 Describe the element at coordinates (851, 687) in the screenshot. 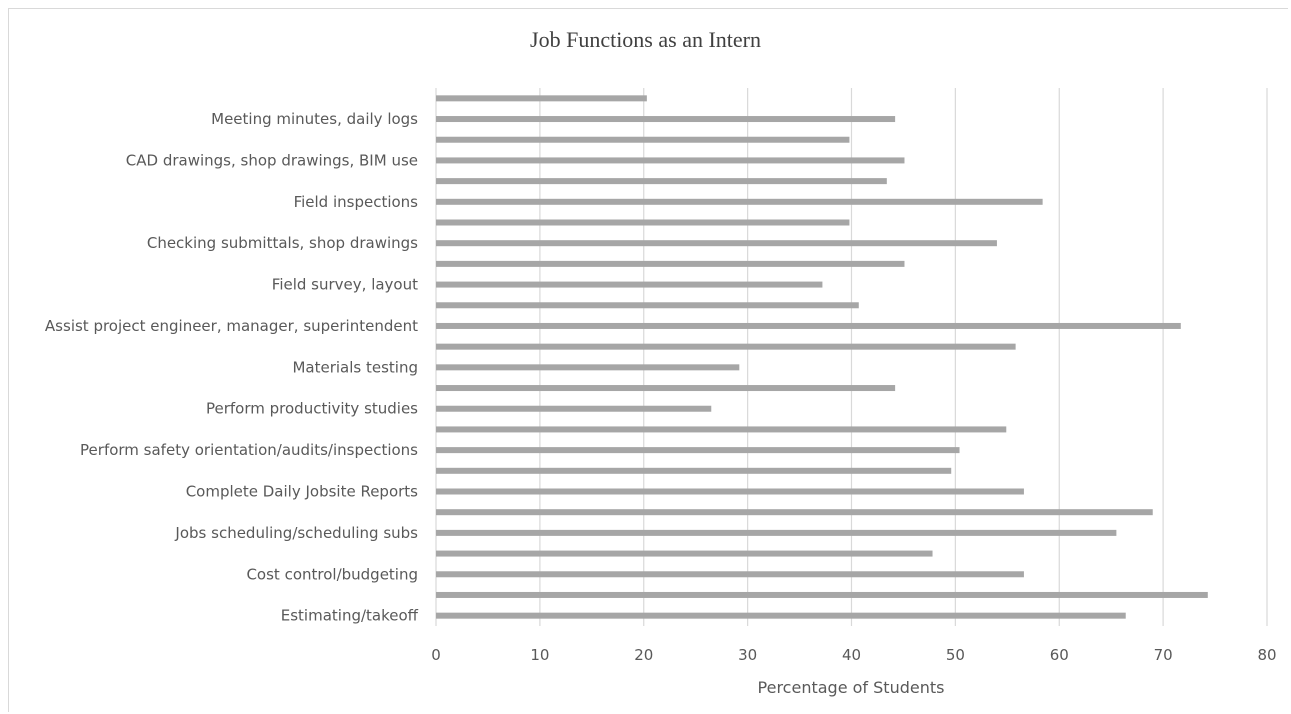

I see `x-axis-title: Percentage of Students` at that location.